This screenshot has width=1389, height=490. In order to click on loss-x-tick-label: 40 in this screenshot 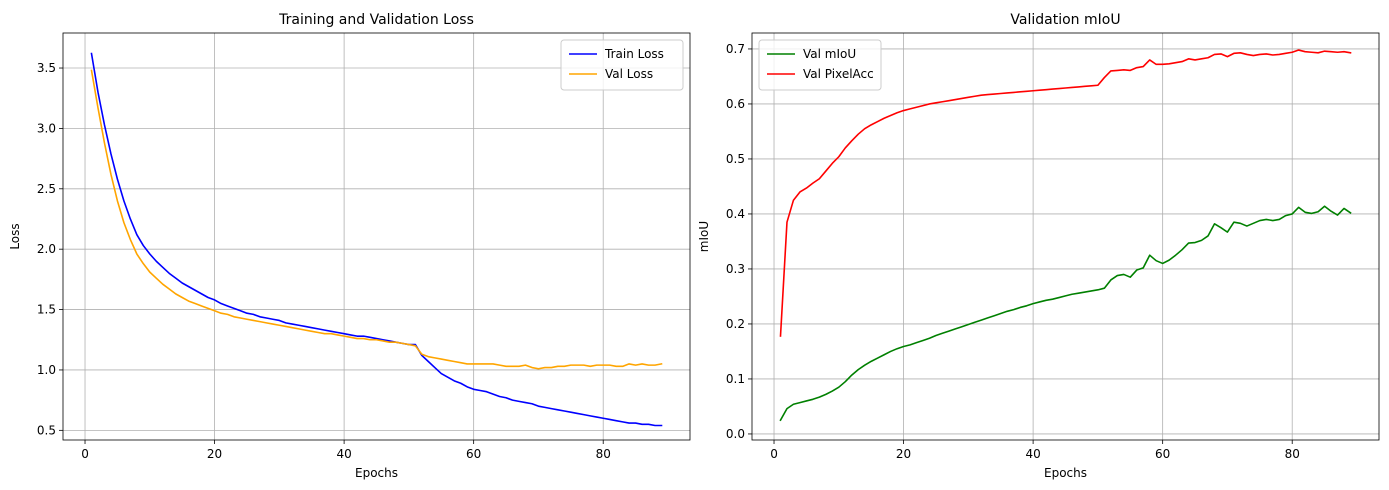, I will do `click(343, 454)`.